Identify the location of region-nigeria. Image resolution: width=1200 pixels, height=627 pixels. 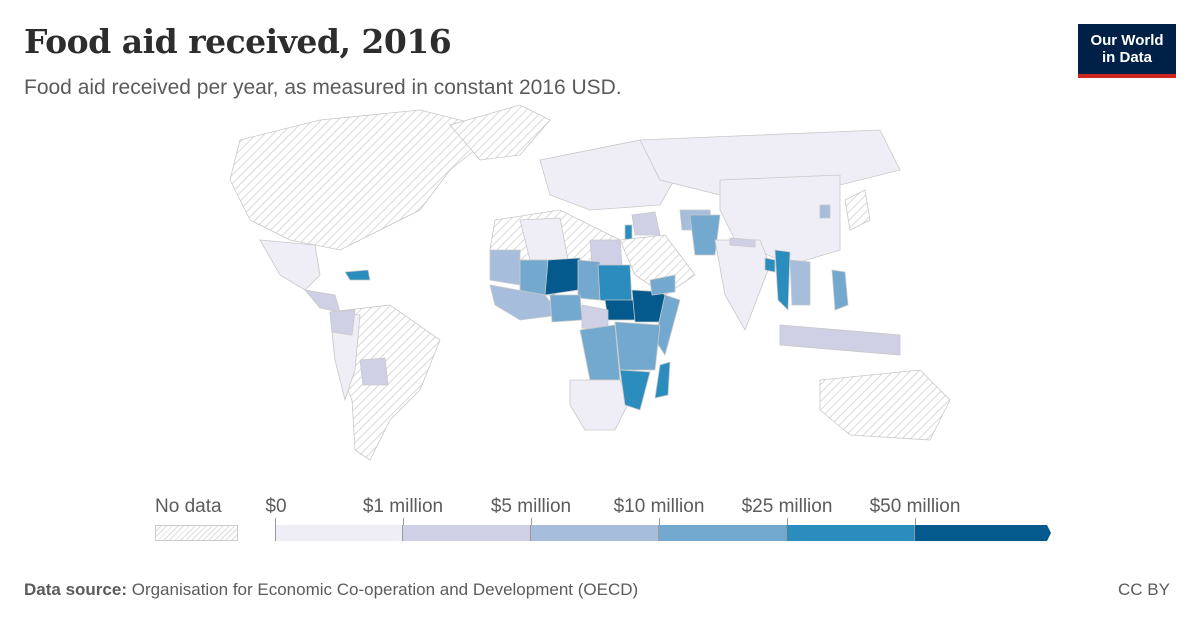
(566, 308).